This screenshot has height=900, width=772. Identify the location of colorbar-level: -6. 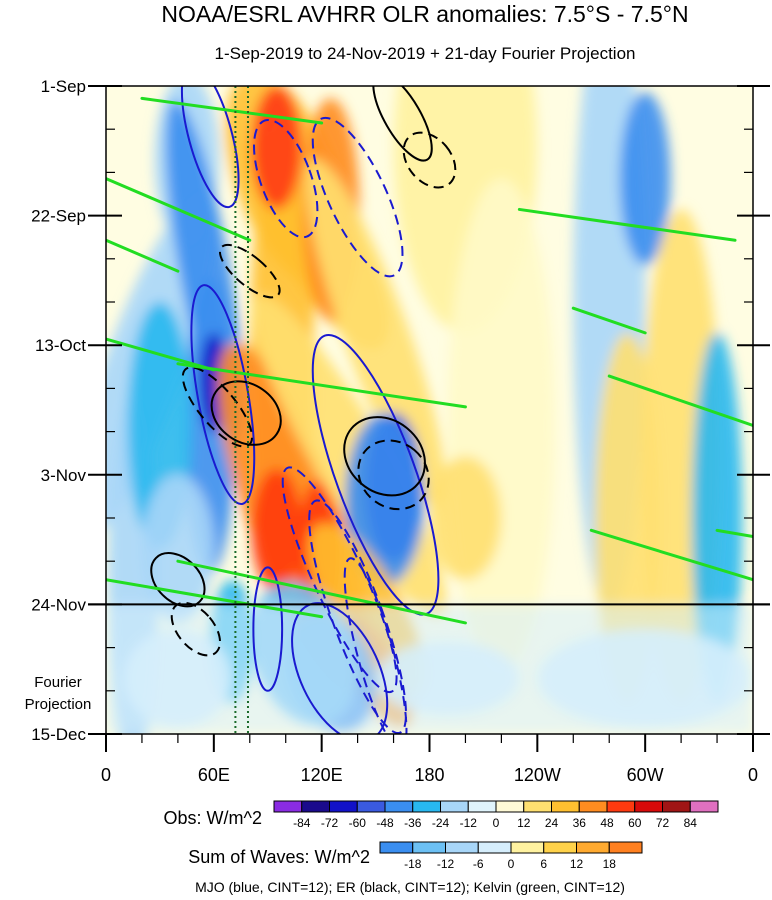
(478, 864).